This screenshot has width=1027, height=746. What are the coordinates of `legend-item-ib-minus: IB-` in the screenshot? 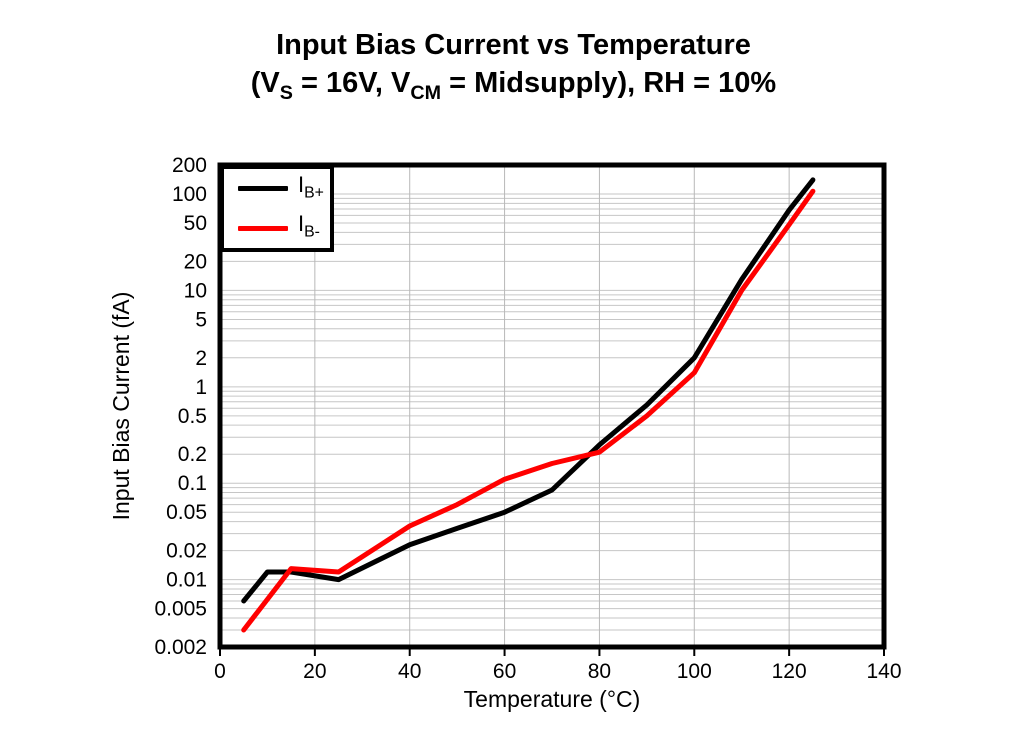 It's located at (284, 228).